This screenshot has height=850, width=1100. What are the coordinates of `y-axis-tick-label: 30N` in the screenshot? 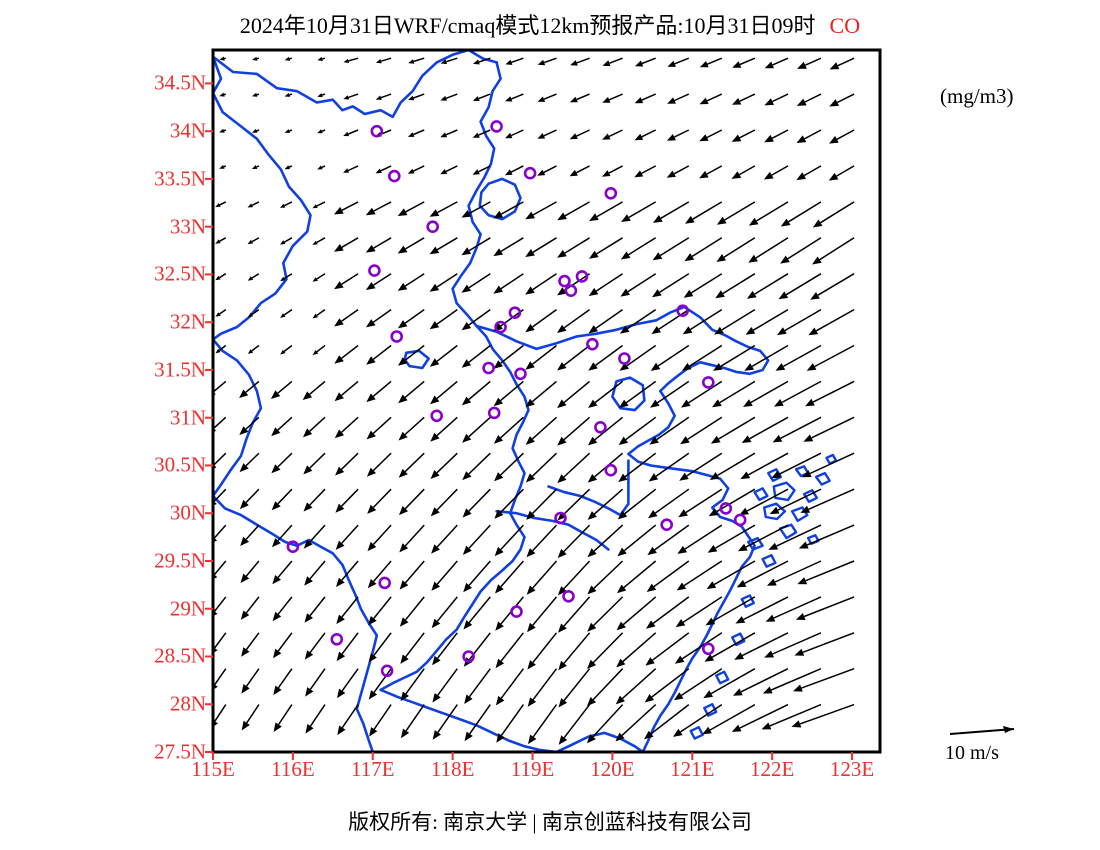 It's located at (187, 512).